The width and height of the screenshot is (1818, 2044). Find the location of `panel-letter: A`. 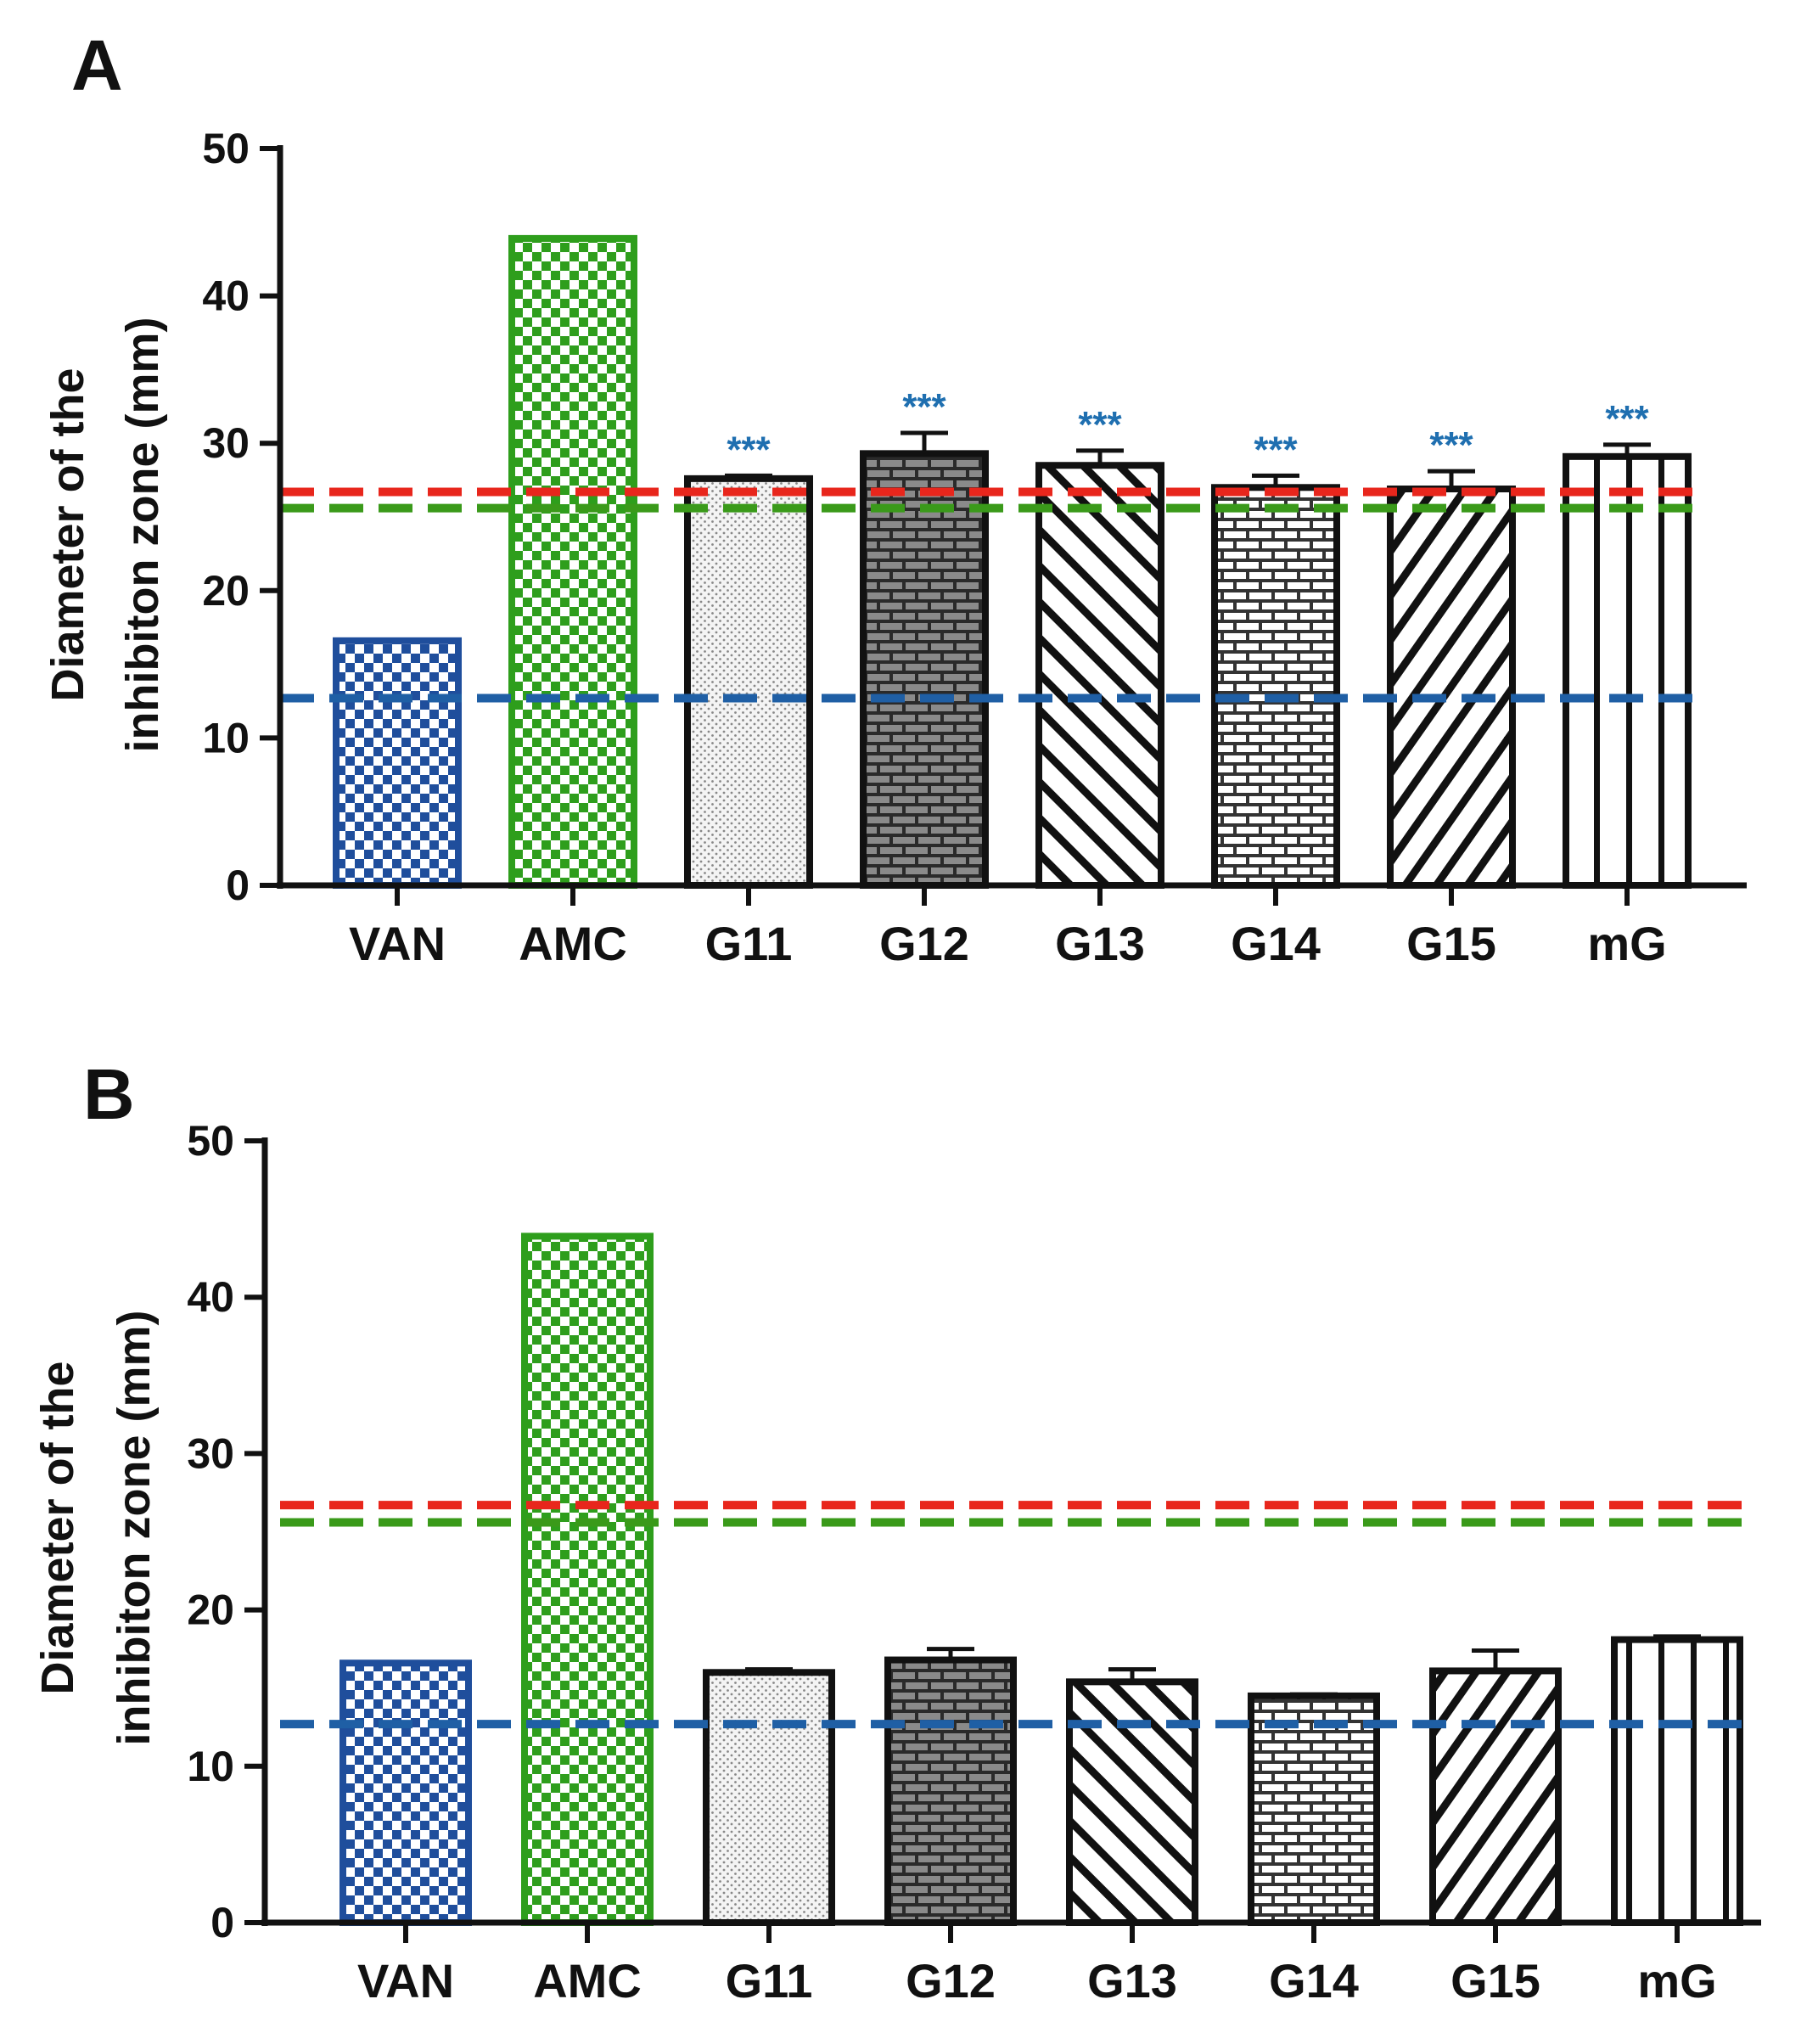

panel-letter: A is located at coordinates (97, 65).